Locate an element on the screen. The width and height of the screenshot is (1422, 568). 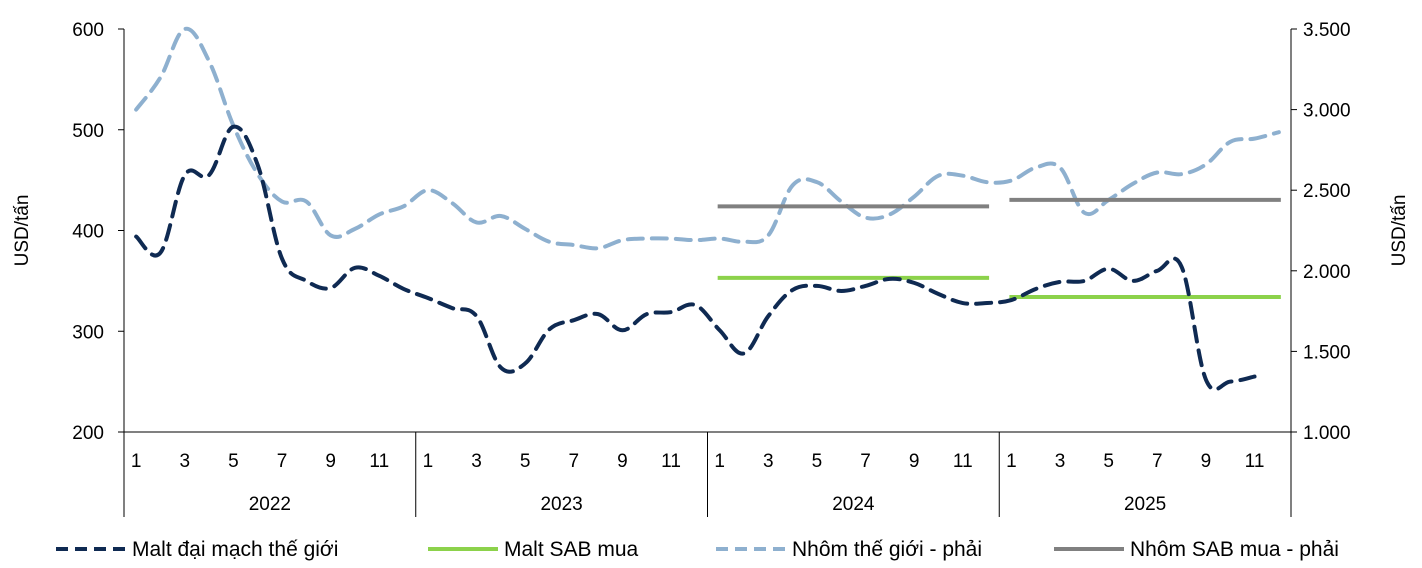
y-right-tick-label: 1.500 is located at coordinates (1327, 352).